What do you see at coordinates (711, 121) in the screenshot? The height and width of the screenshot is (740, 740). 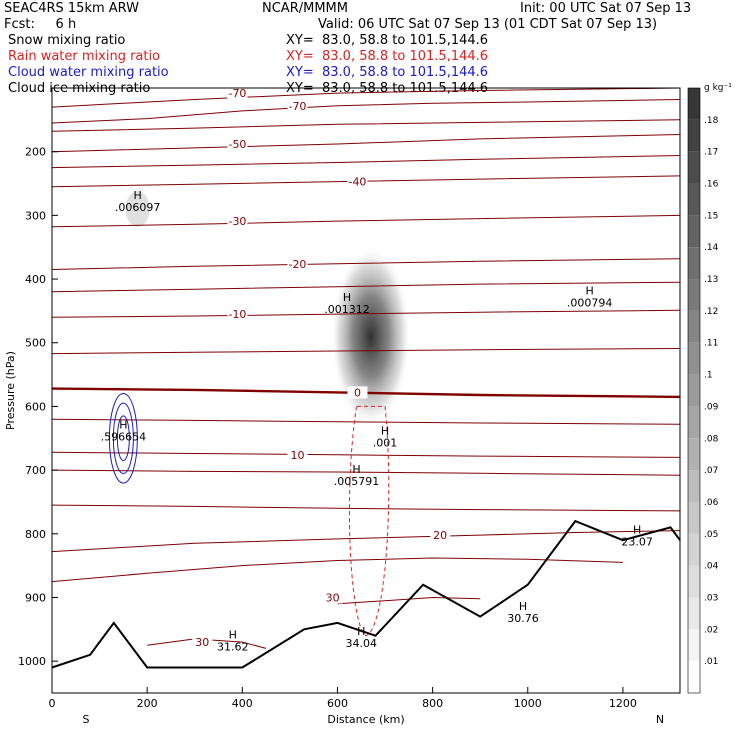 I see `colorbar-label: .18` at bounding box center [711, 121].